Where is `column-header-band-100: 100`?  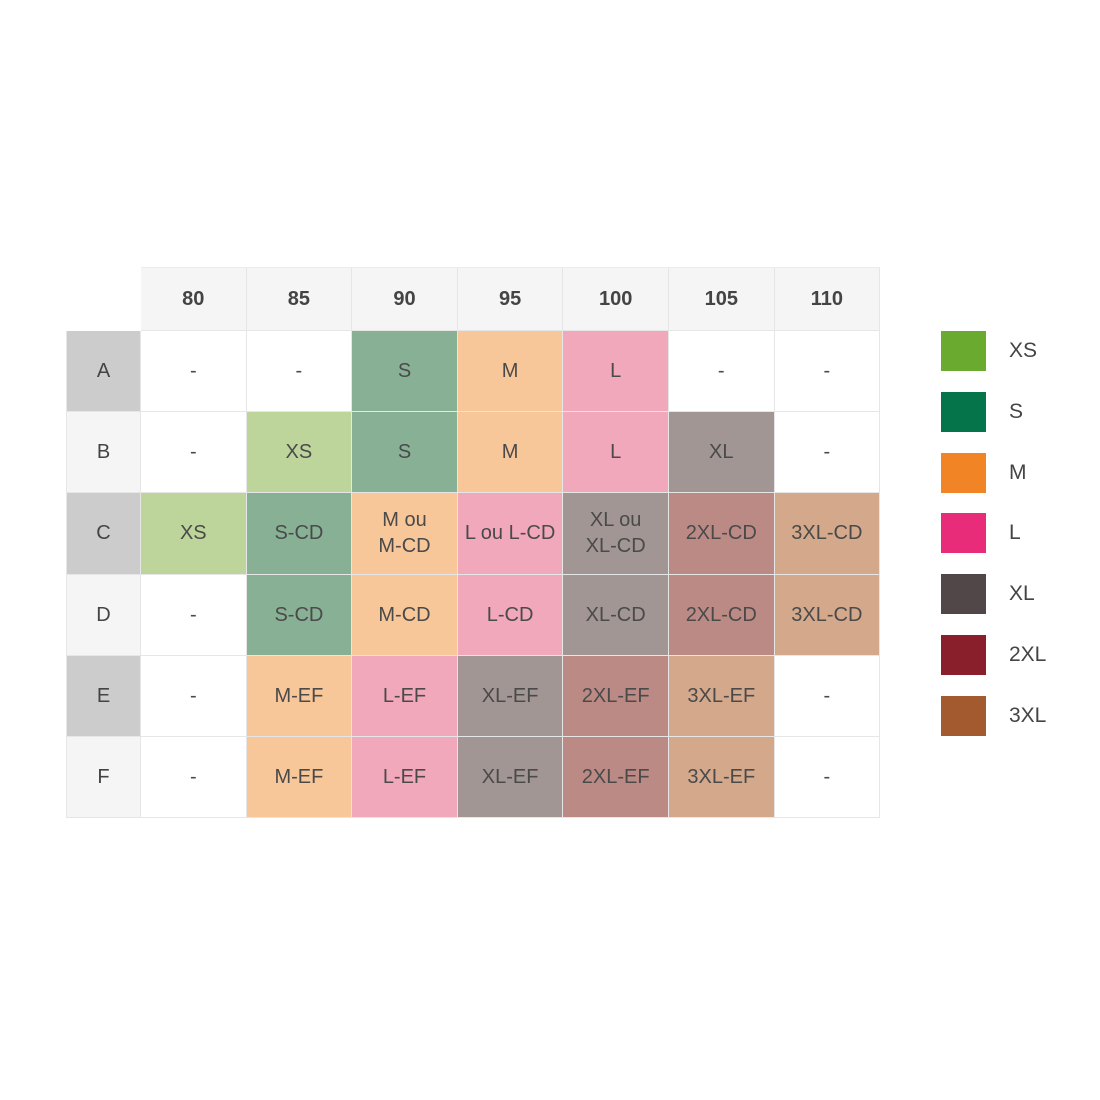 column-header-band-100: 100 is located at coordinates (616, 299).